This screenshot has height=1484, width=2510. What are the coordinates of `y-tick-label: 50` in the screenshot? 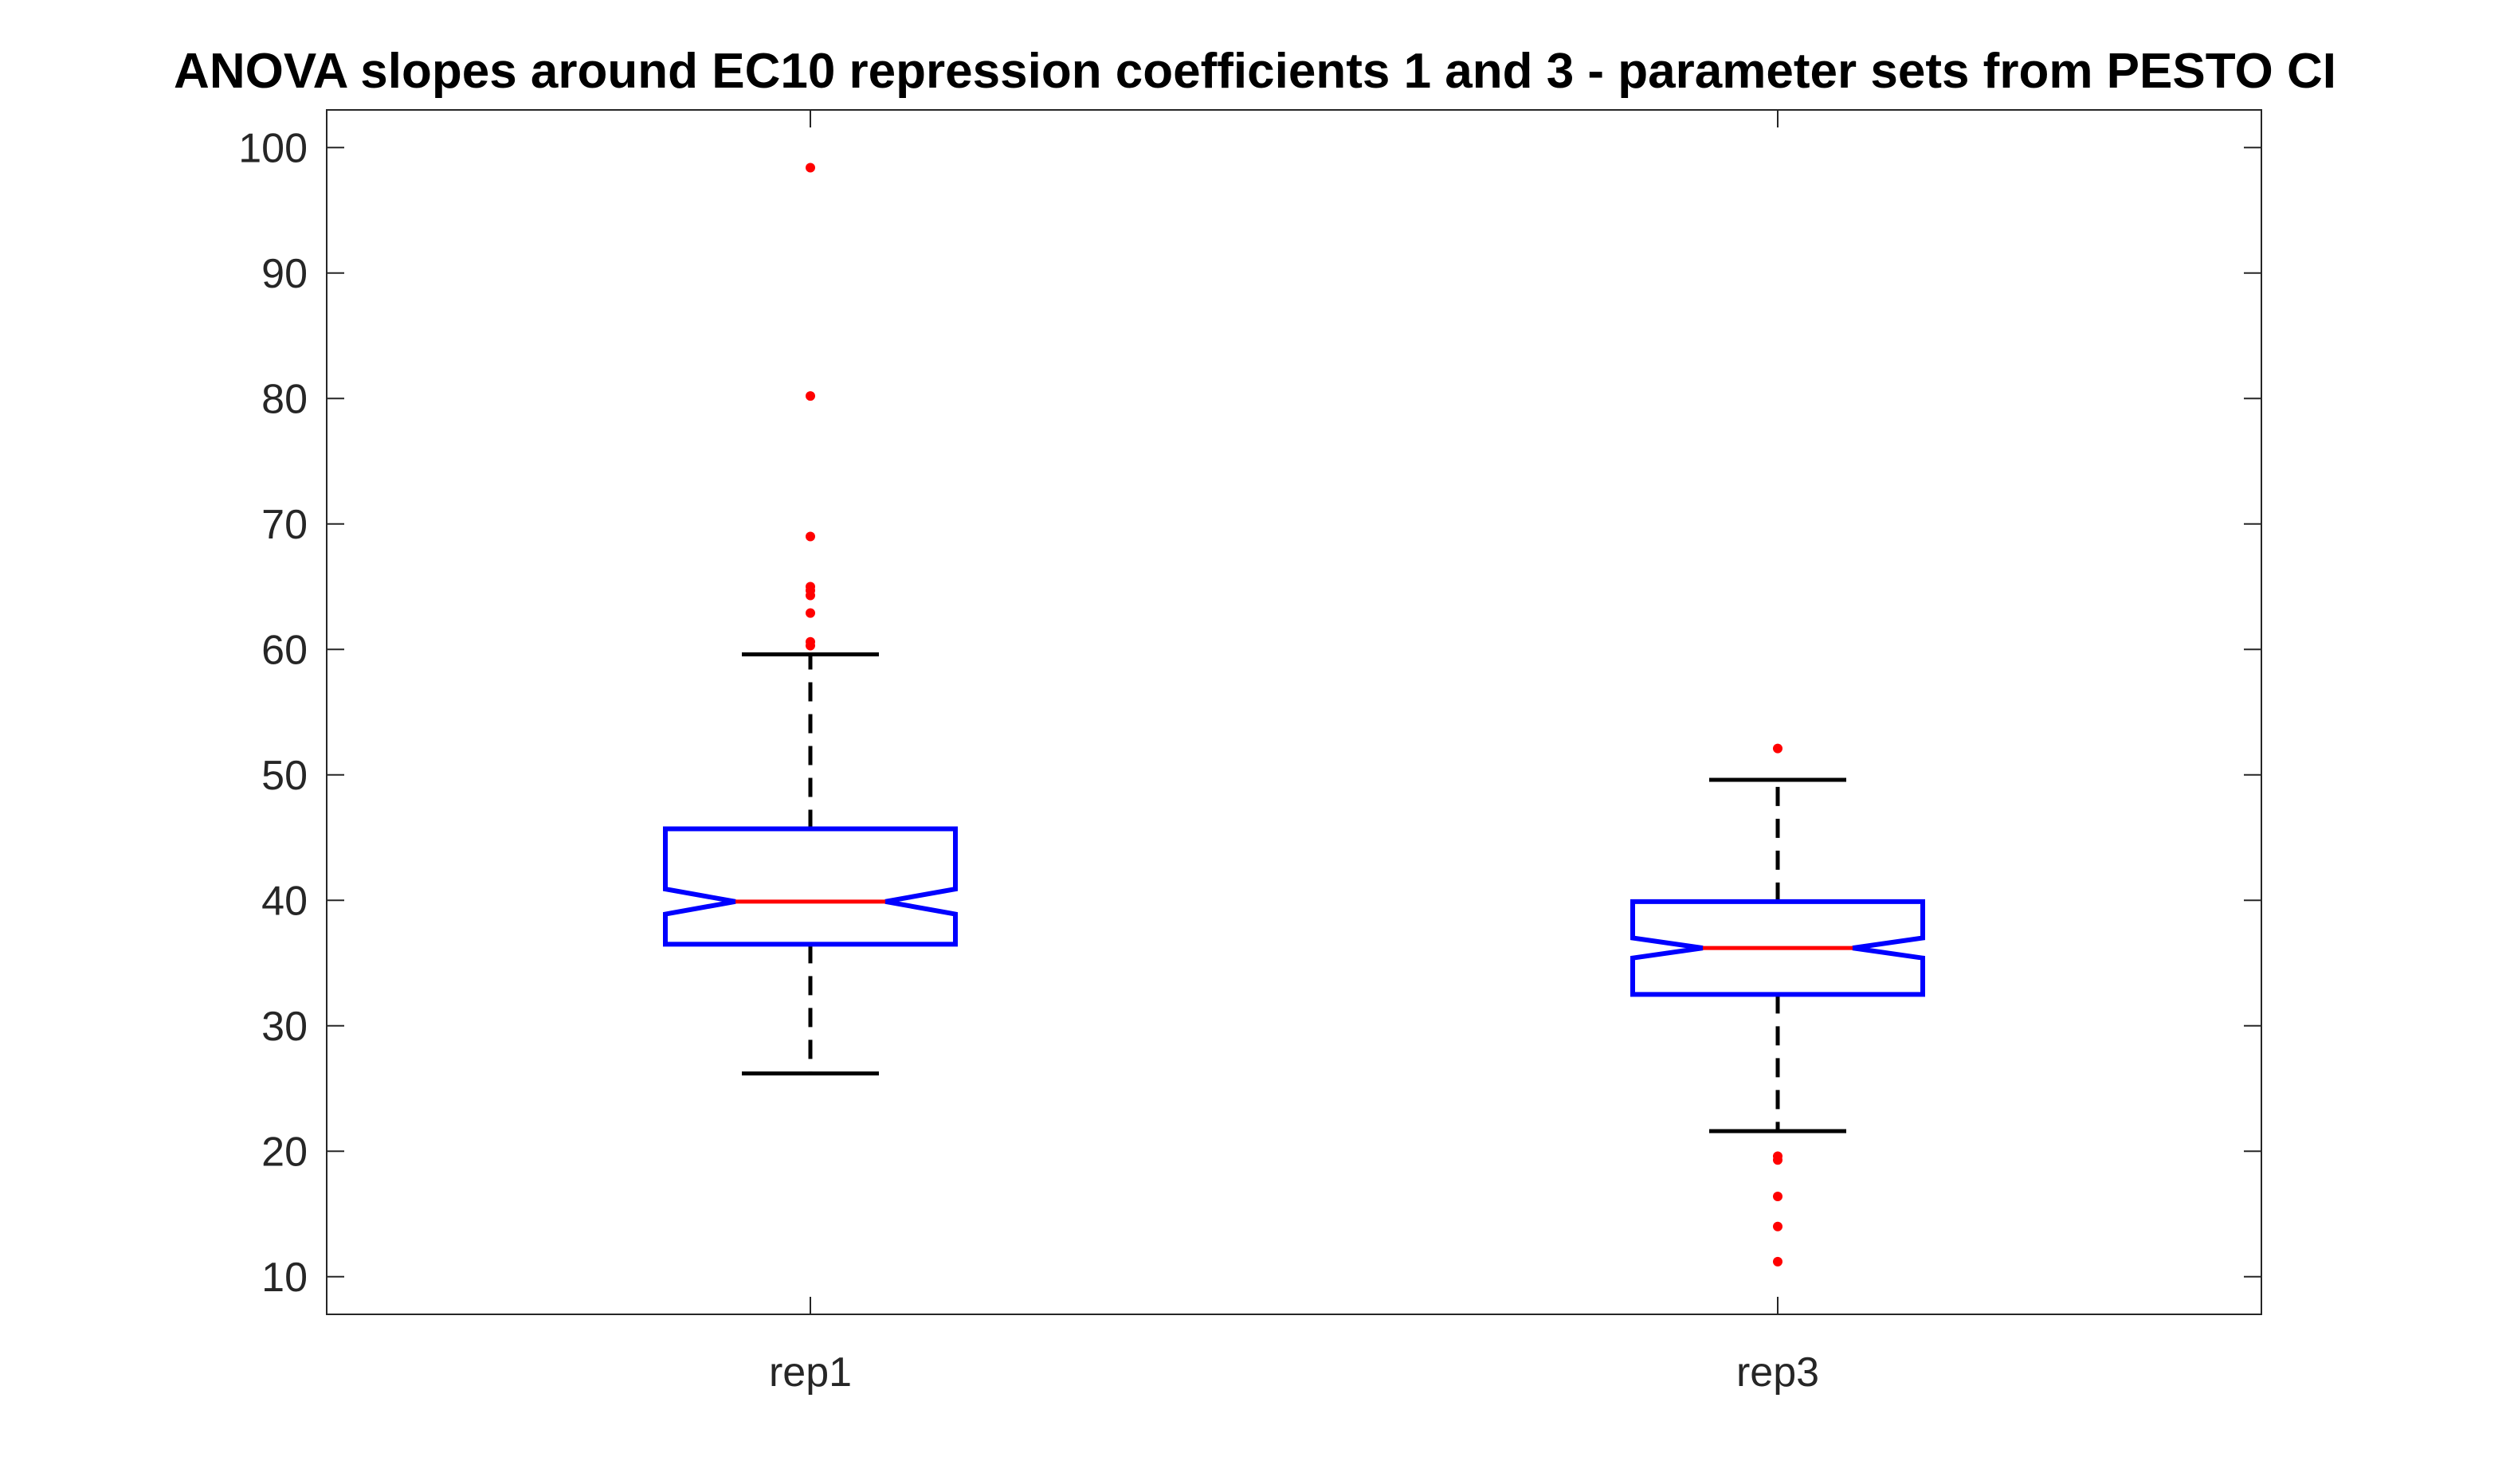 It's located at (284, 776).